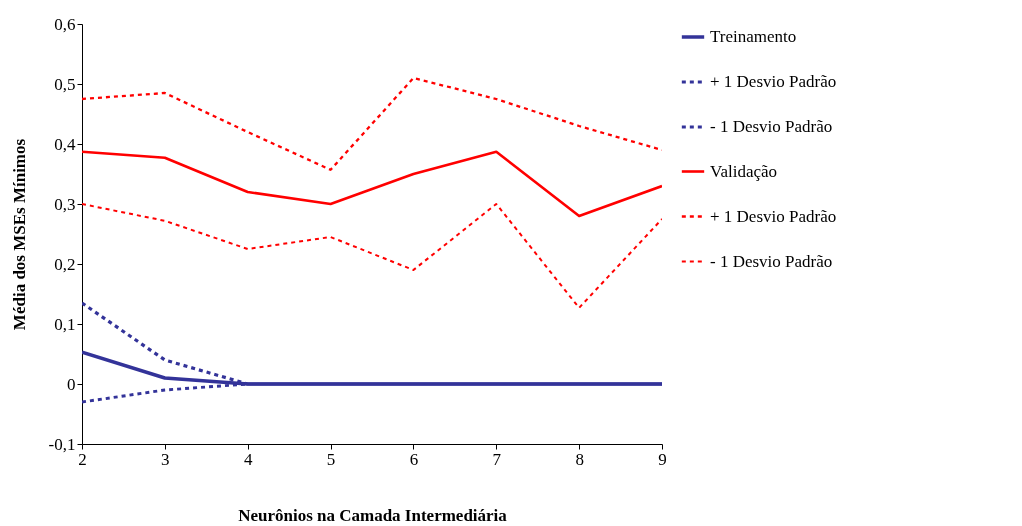 The image size is (1022, 526). I want to click on y-tick-label: 0,2, so click(65, 264).